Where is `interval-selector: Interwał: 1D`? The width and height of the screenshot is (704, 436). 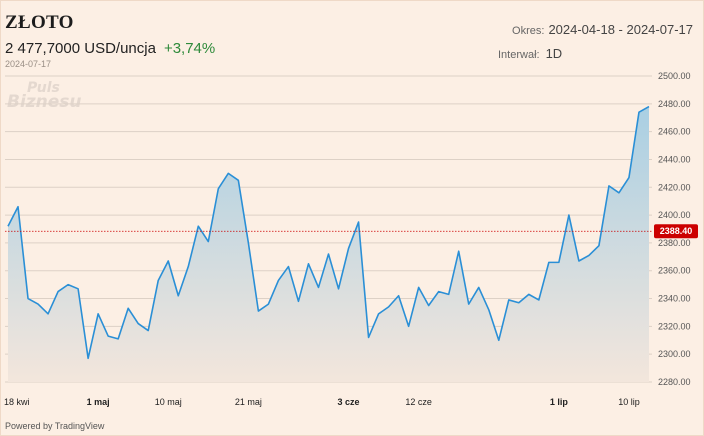
interval-selector: Interwał: 1D is located at coordinates (530, 53).